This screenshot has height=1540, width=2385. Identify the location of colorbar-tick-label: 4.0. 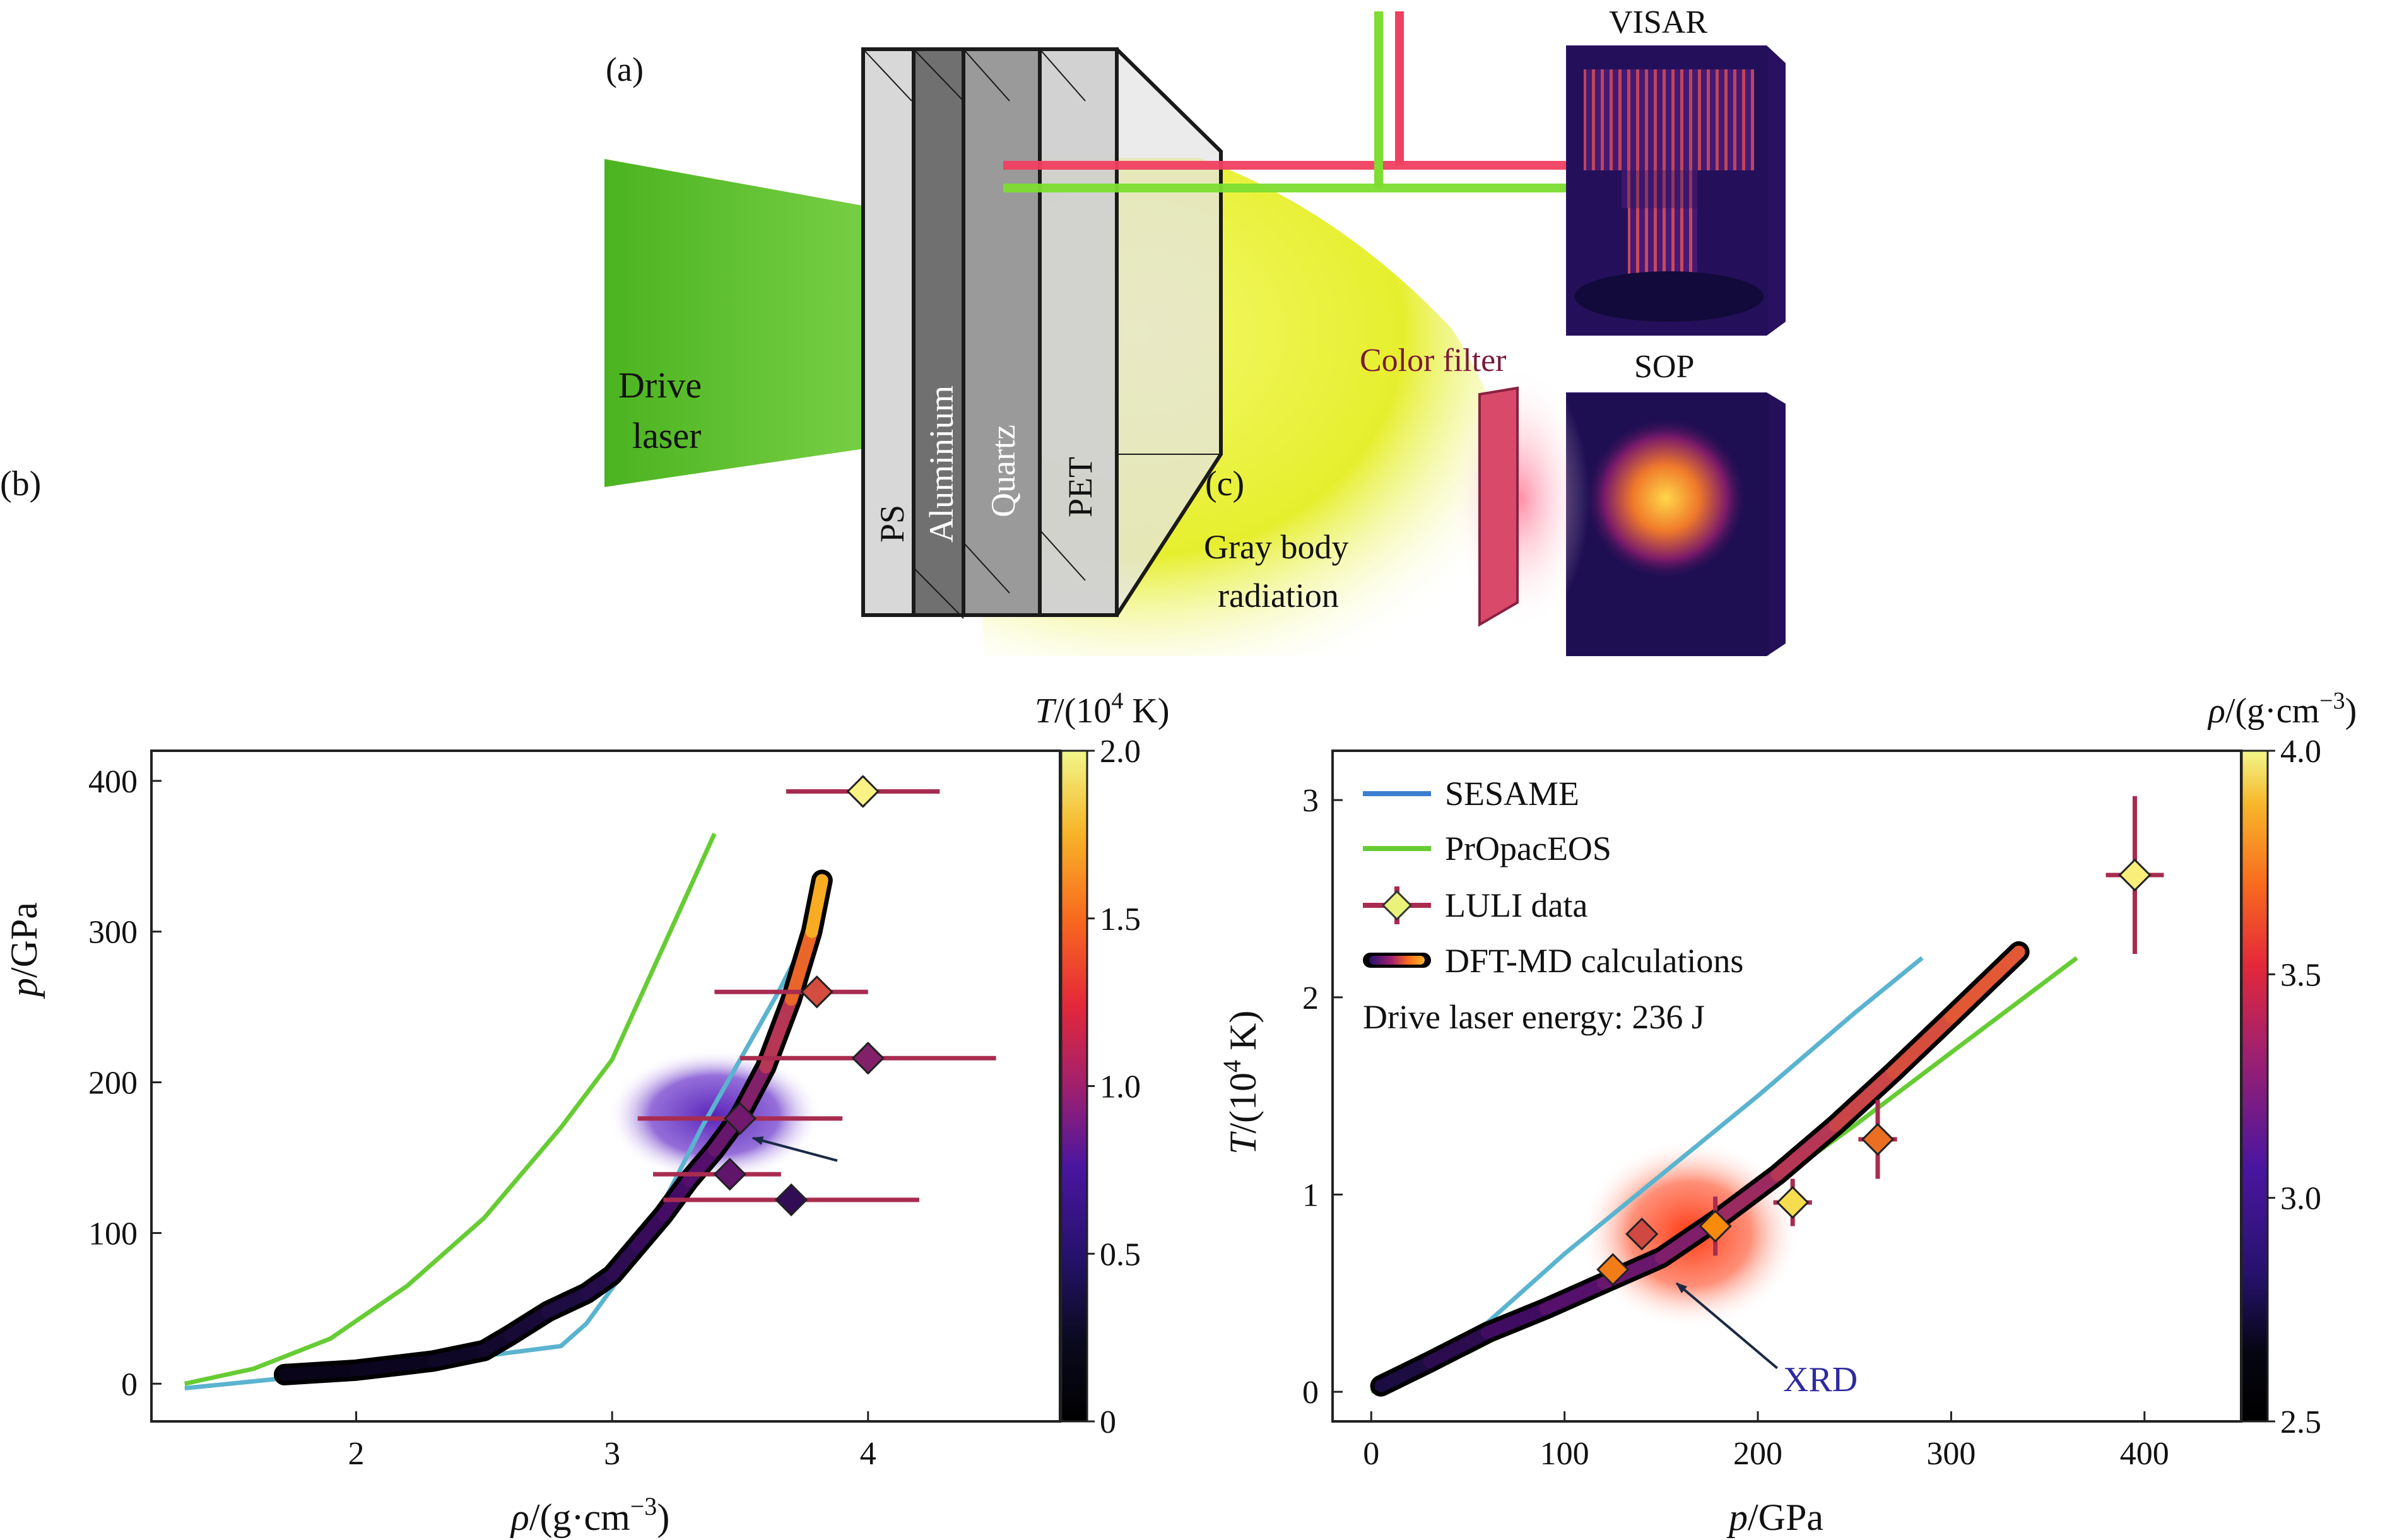
(2300, 752).